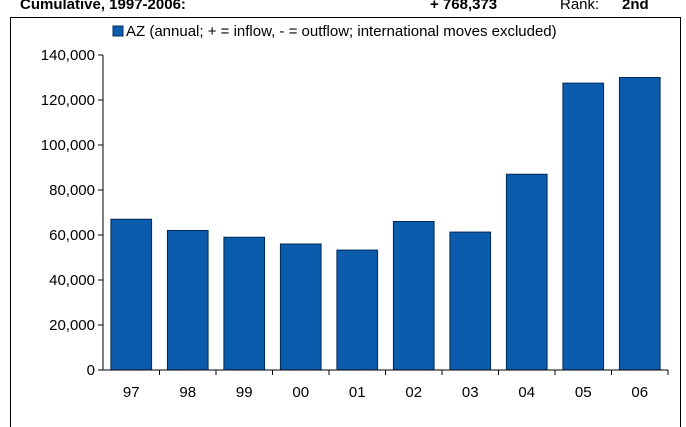 The width and height of the screenshot is (686, 427). Describe the element at coordinates (244, 392) in the screenshot. I see `x-tick-label: 99` at that location.